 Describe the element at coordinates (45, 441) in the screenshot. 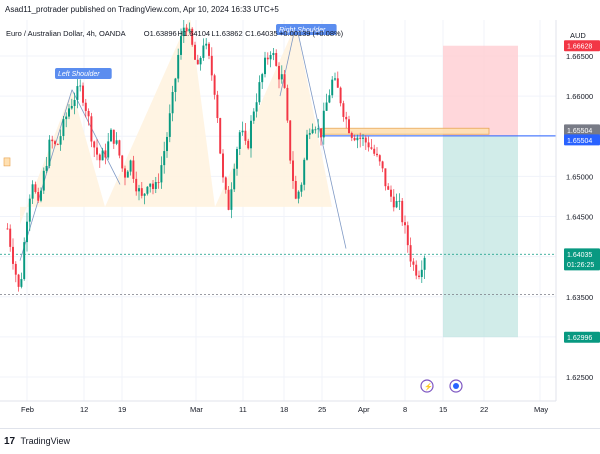

I see `brand-name: TradingView` at that location.